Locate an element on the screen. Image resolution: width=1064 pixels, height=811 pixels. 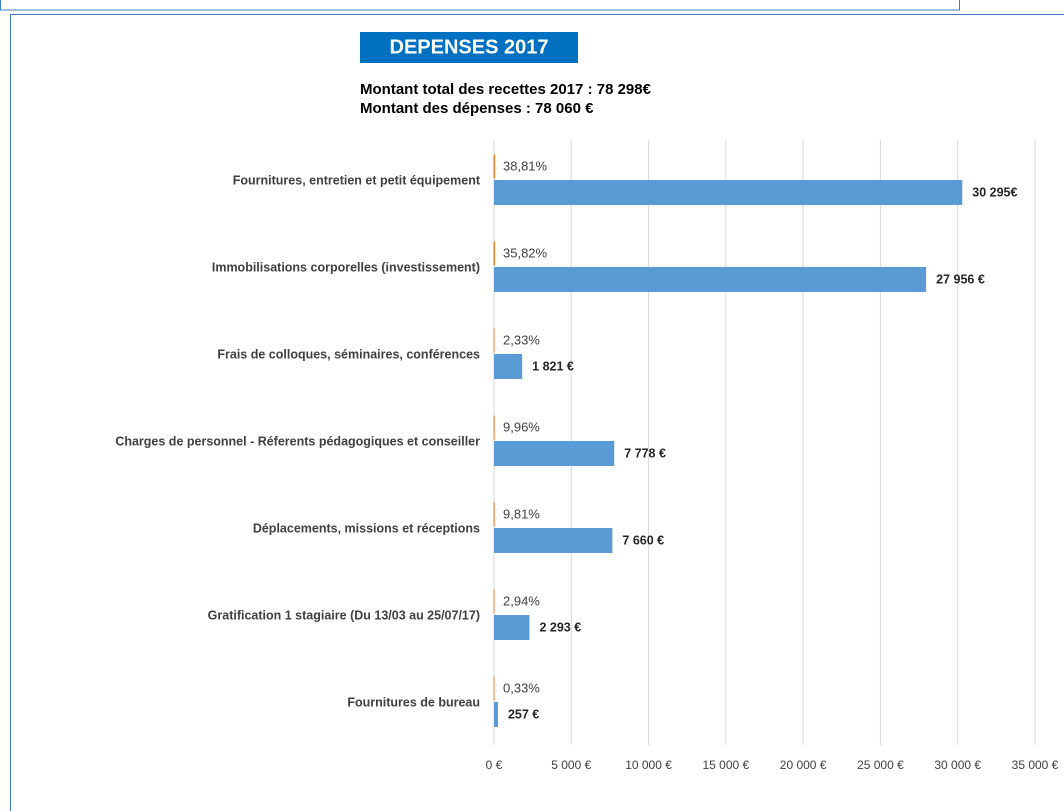
subtitle: Montant des dépenses : 78 060 € is located at coordinates (477, 108).